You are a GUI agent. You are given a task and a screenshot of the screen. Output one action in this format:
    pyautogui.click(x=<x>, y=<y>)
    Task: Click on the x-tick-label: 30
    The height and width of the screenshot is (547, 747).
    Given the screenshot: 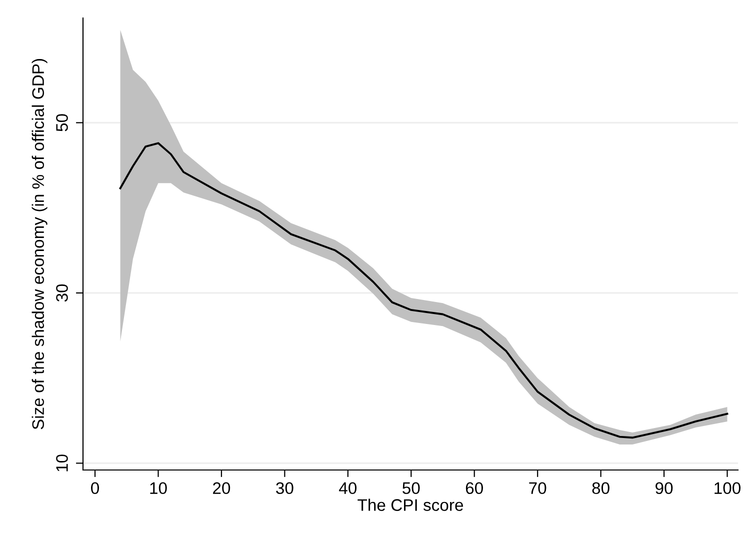 What is the action you would take?
    pyautogui.click(x=285, y=488)
    